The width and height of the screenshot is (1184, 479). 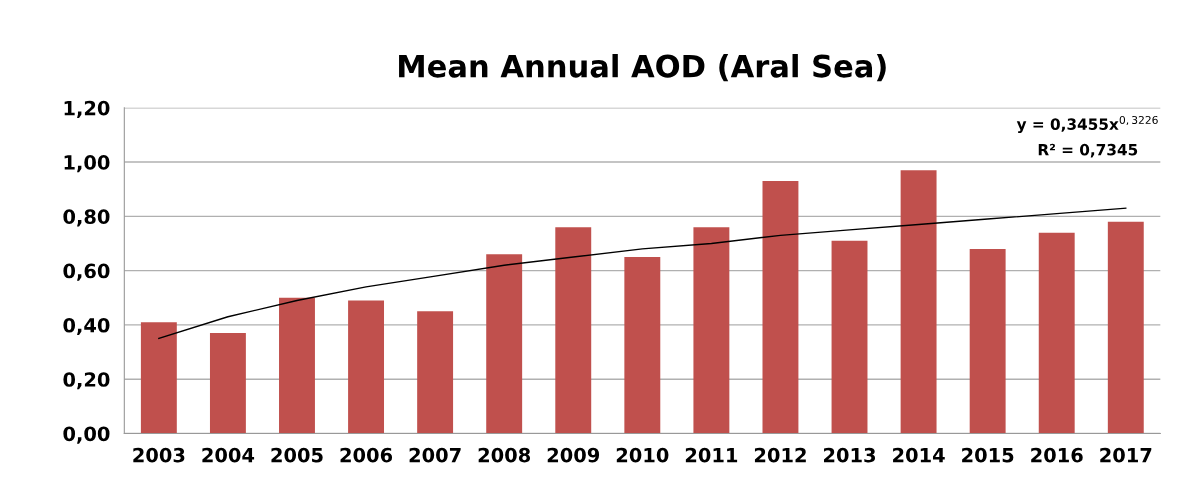 I want to click on x-tick-label: 2008, so click(x=504, y=455).